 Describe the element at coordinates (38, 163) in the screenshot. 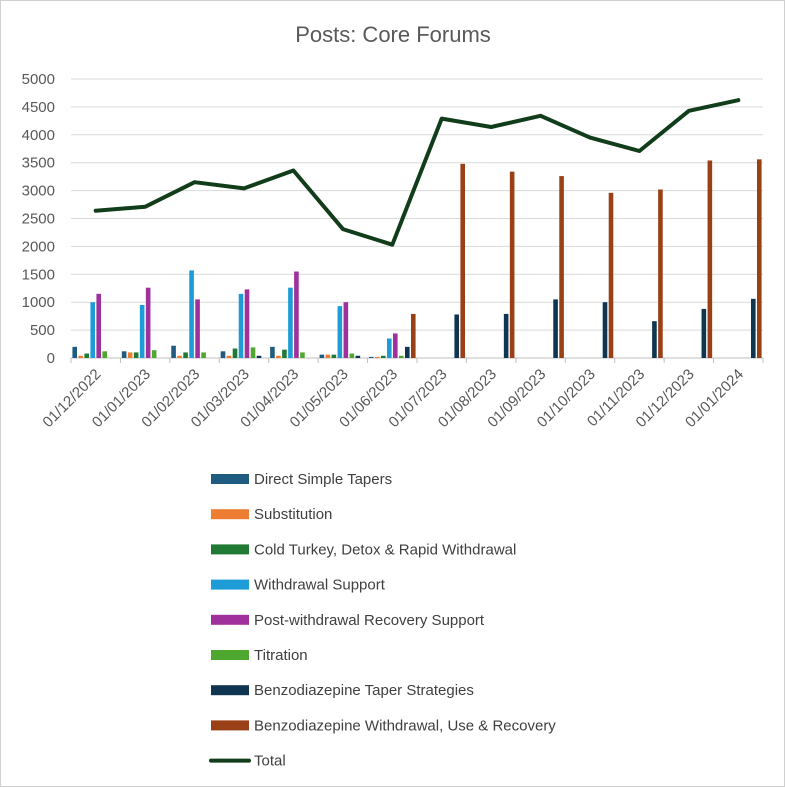

I see `y-tick-label: 3500` at that location.